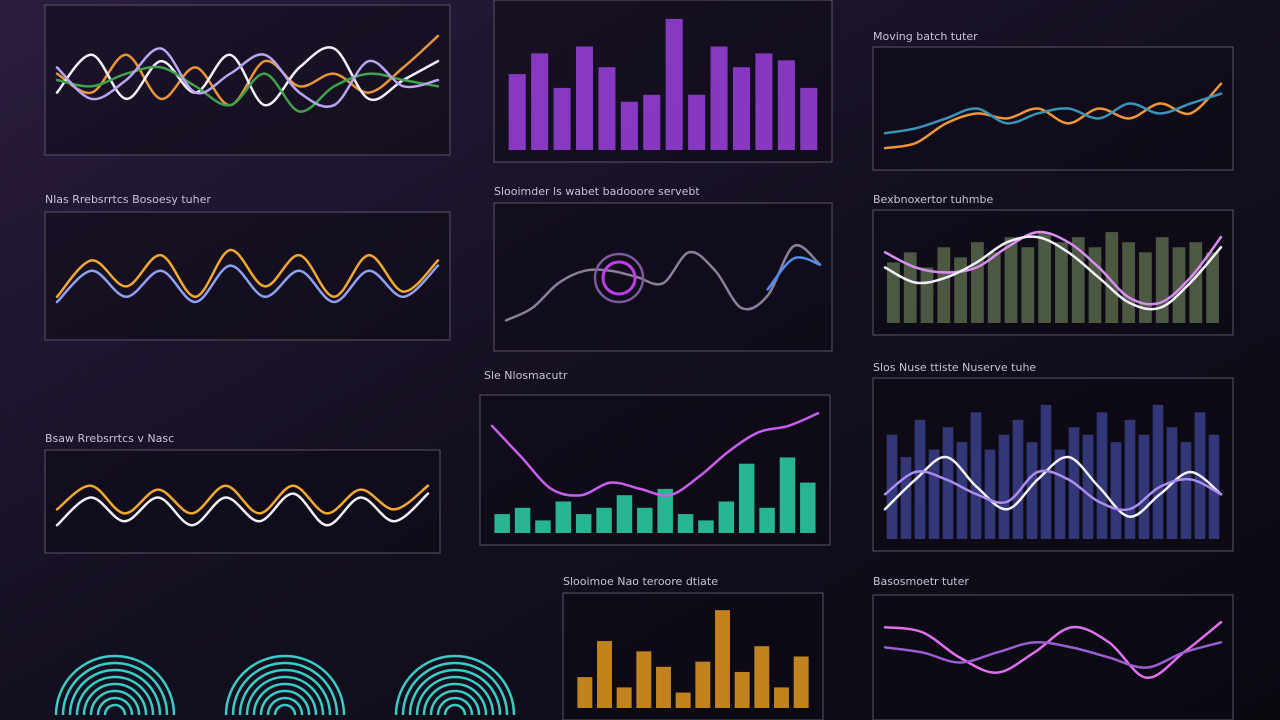  What do you see at coordinates (640, 581) in the screenshot?
I see `panel-title: Slooimoe Nao teroore dtiate` at bounding box center [640, 581].